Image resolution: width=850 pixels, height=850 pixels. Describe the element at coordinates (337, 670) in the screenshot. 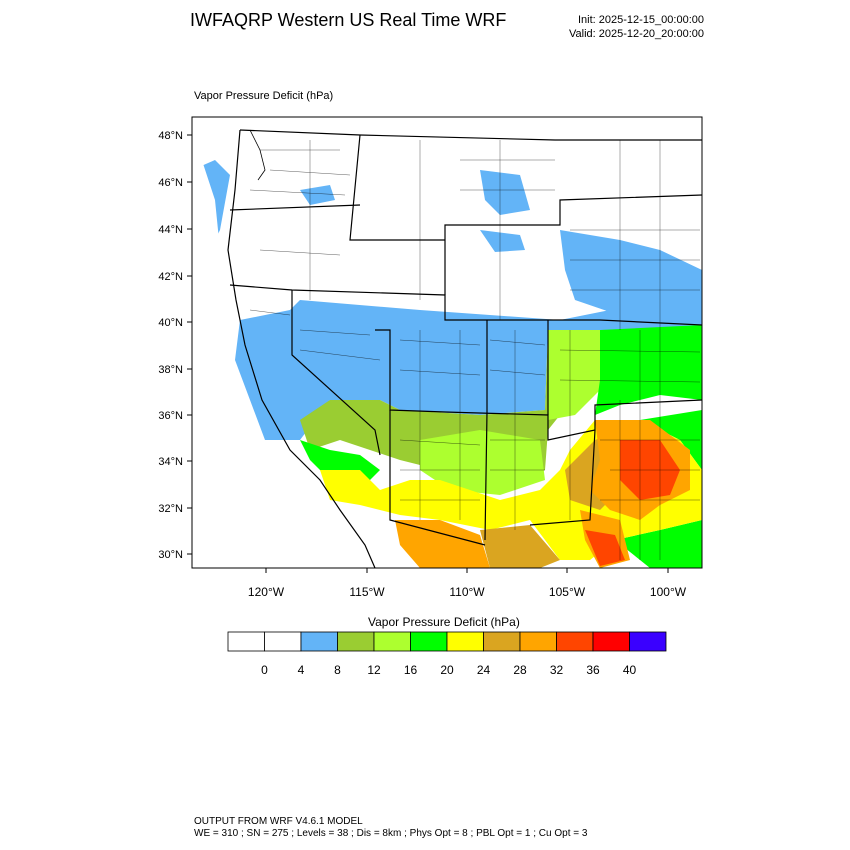

I see `colorbar-tick-label: 8` at that location.